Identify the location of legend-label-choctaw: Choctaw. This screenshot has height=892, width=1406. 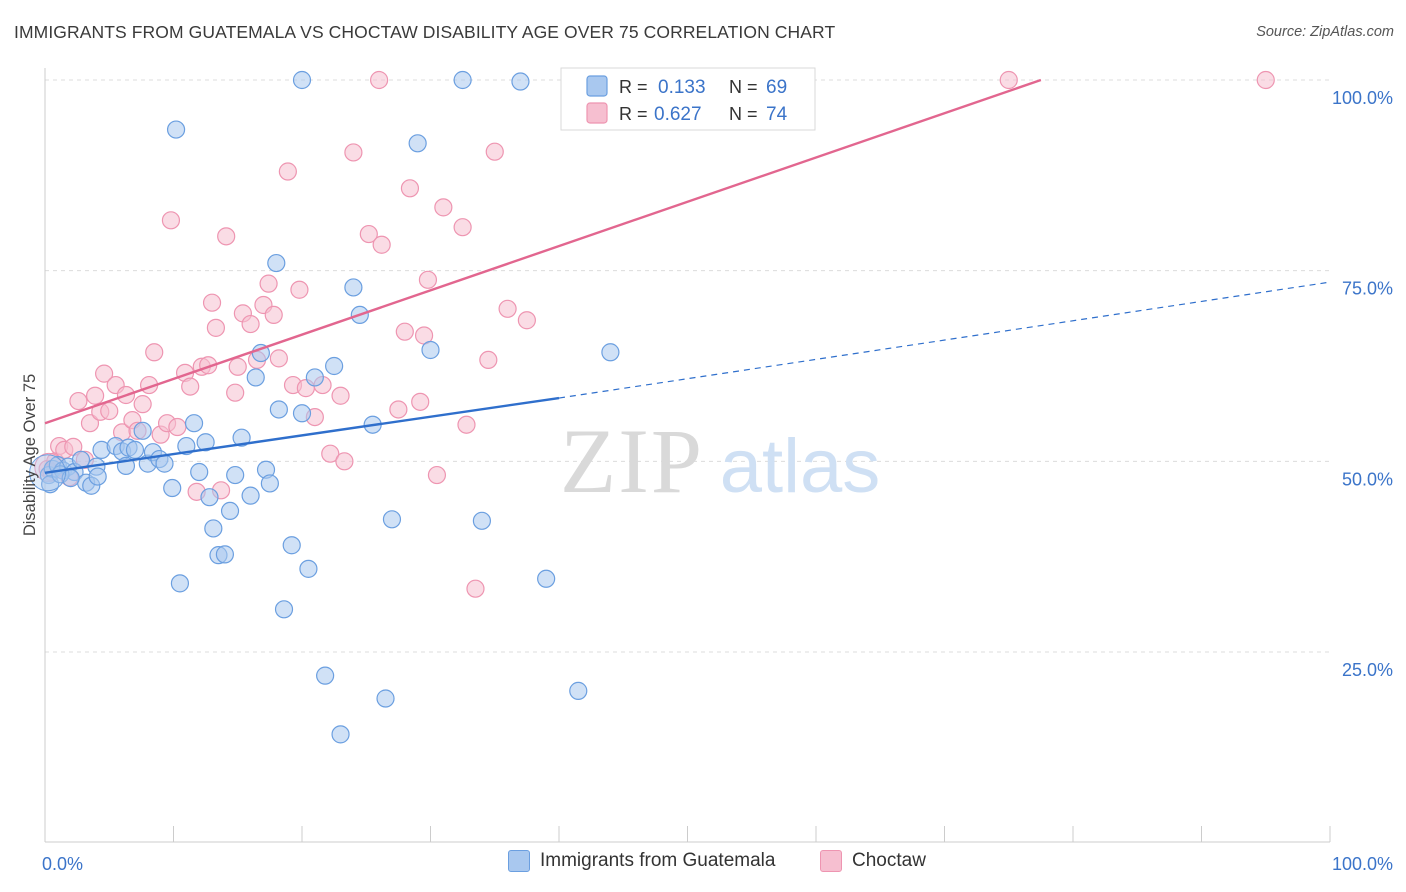
(889, 860).